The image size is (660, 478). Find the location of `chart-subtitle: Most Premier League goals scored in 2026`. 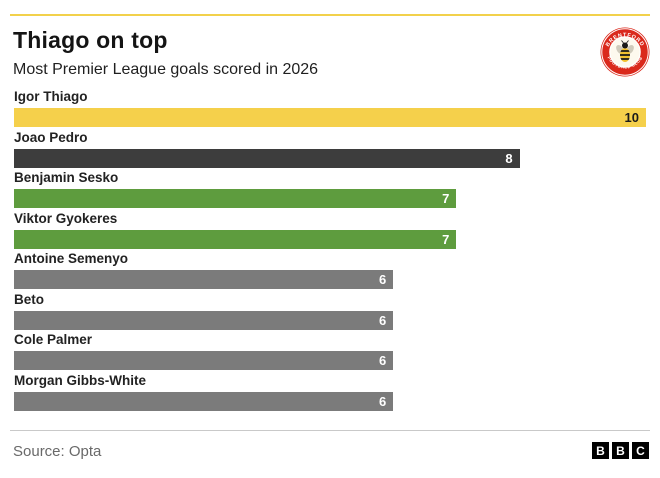

chart-subtitle: Most Premier League goals scored in 2026 is located at coordinates (166, 70).